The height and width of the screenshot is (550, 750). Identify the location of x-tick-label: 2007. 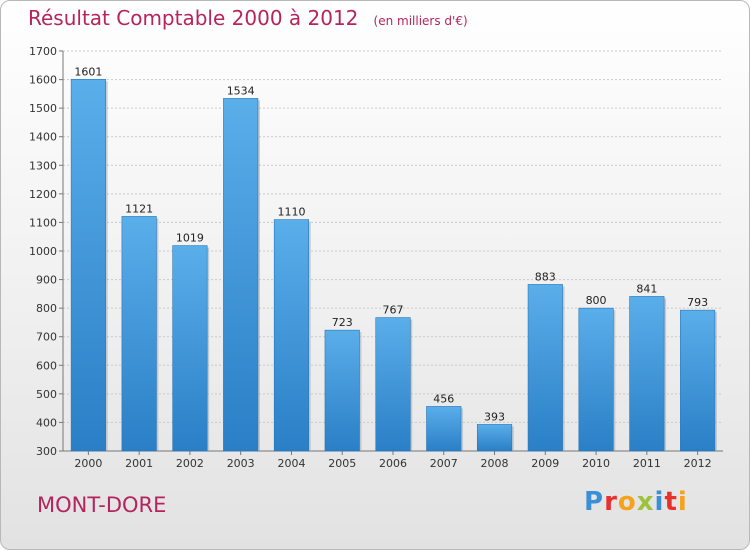
(444, 463).